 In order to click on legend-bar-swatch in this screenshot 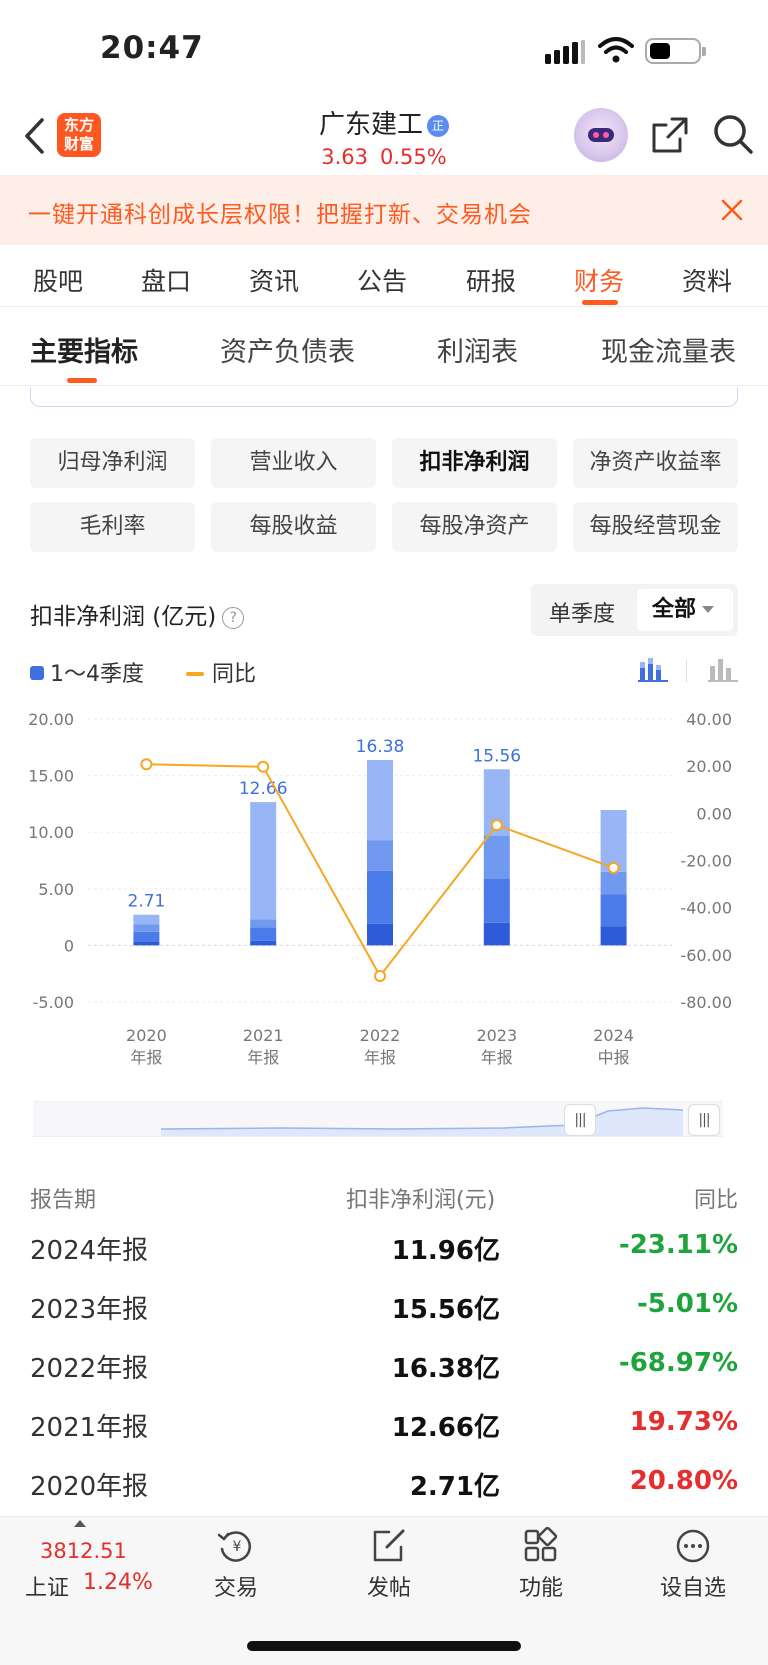, I will do `click(37, 673)`.